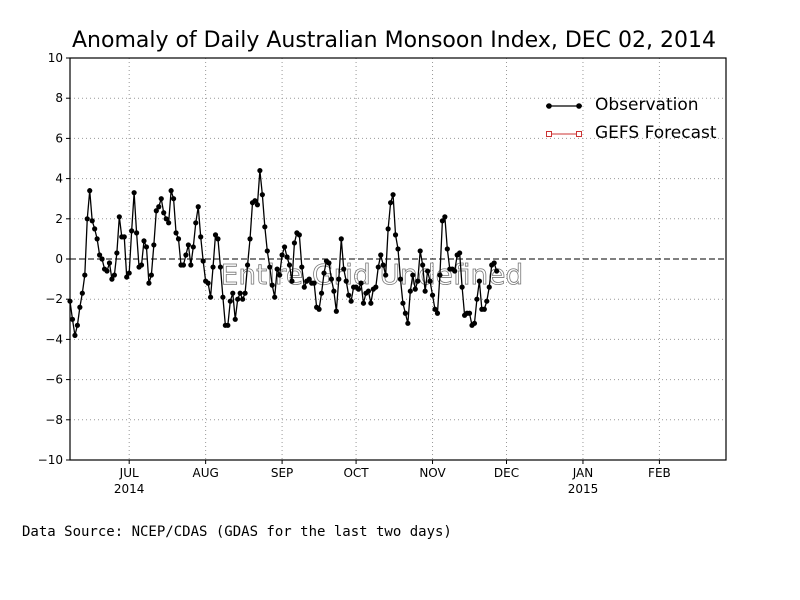 Image resolution: width=800 pixels, height=600 pixels. I want to click on x-axis-ticks: JUL 2014 AUG SEP OCT NOV DEC JAN 2015 FEB, so click(392, 478).